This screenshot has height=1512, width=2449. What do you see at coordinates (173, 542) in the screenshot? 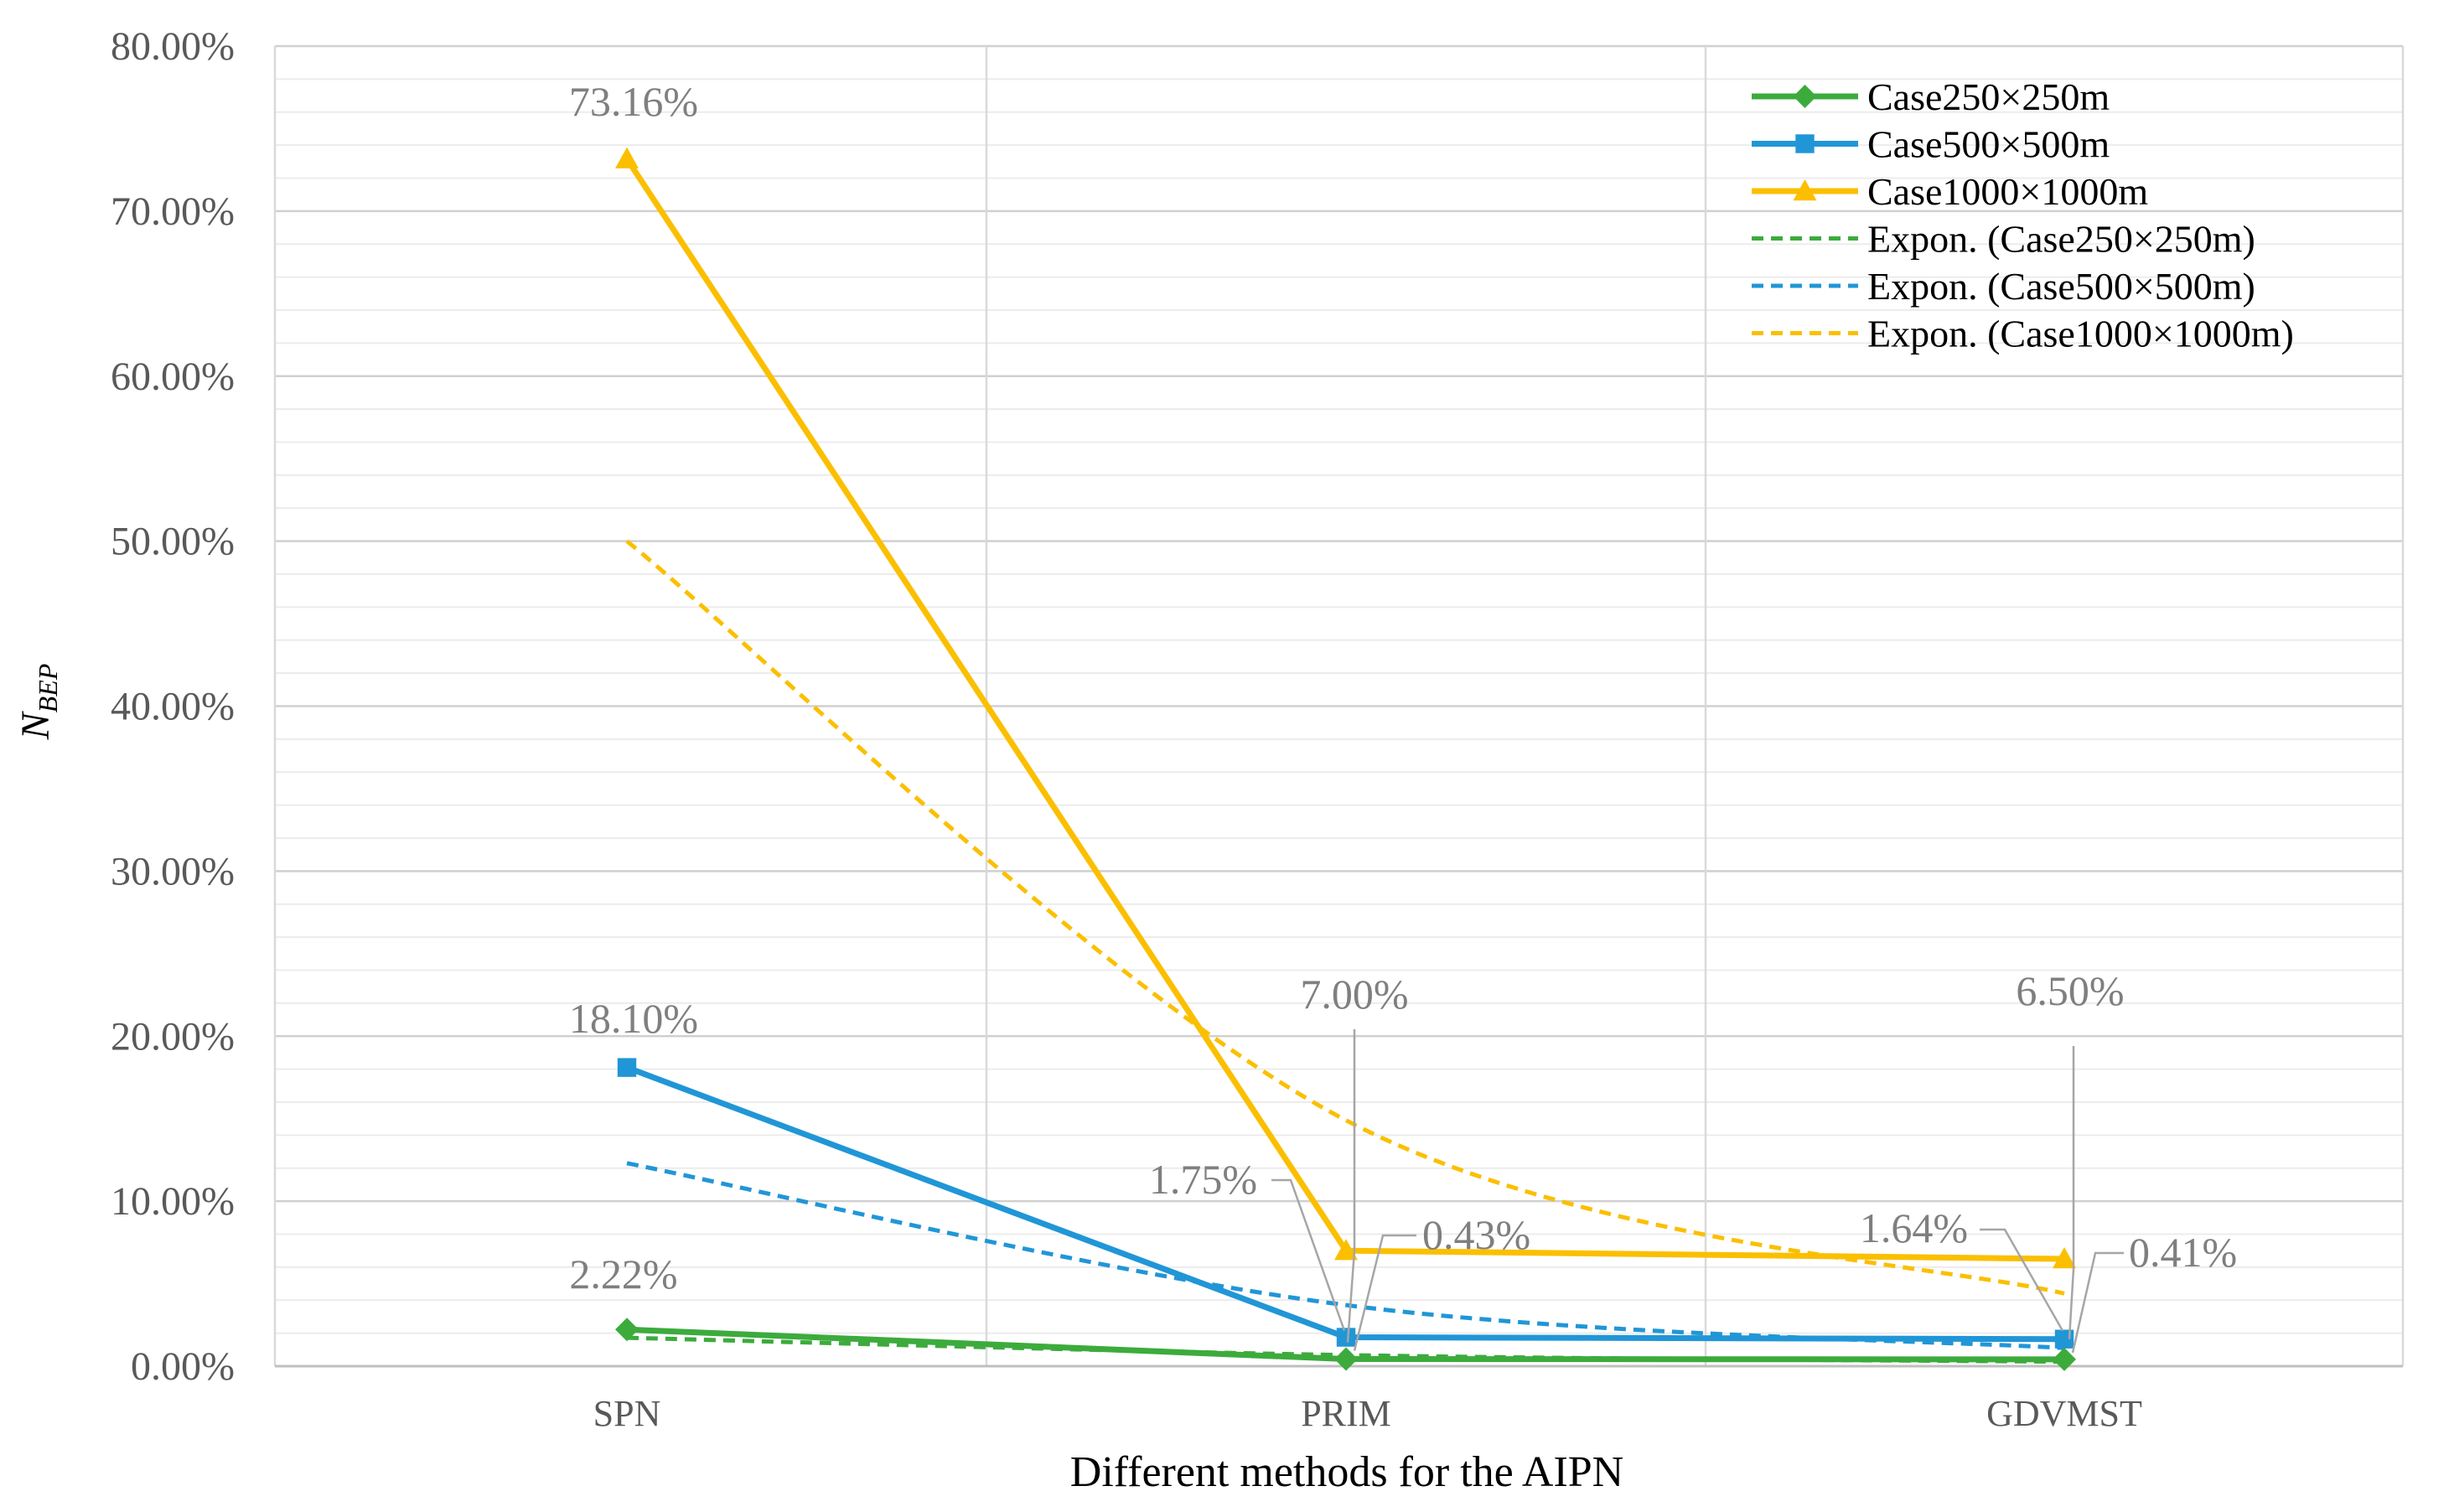
I see `y-tick-label: 50.00%` at bounding box center [173, 542].